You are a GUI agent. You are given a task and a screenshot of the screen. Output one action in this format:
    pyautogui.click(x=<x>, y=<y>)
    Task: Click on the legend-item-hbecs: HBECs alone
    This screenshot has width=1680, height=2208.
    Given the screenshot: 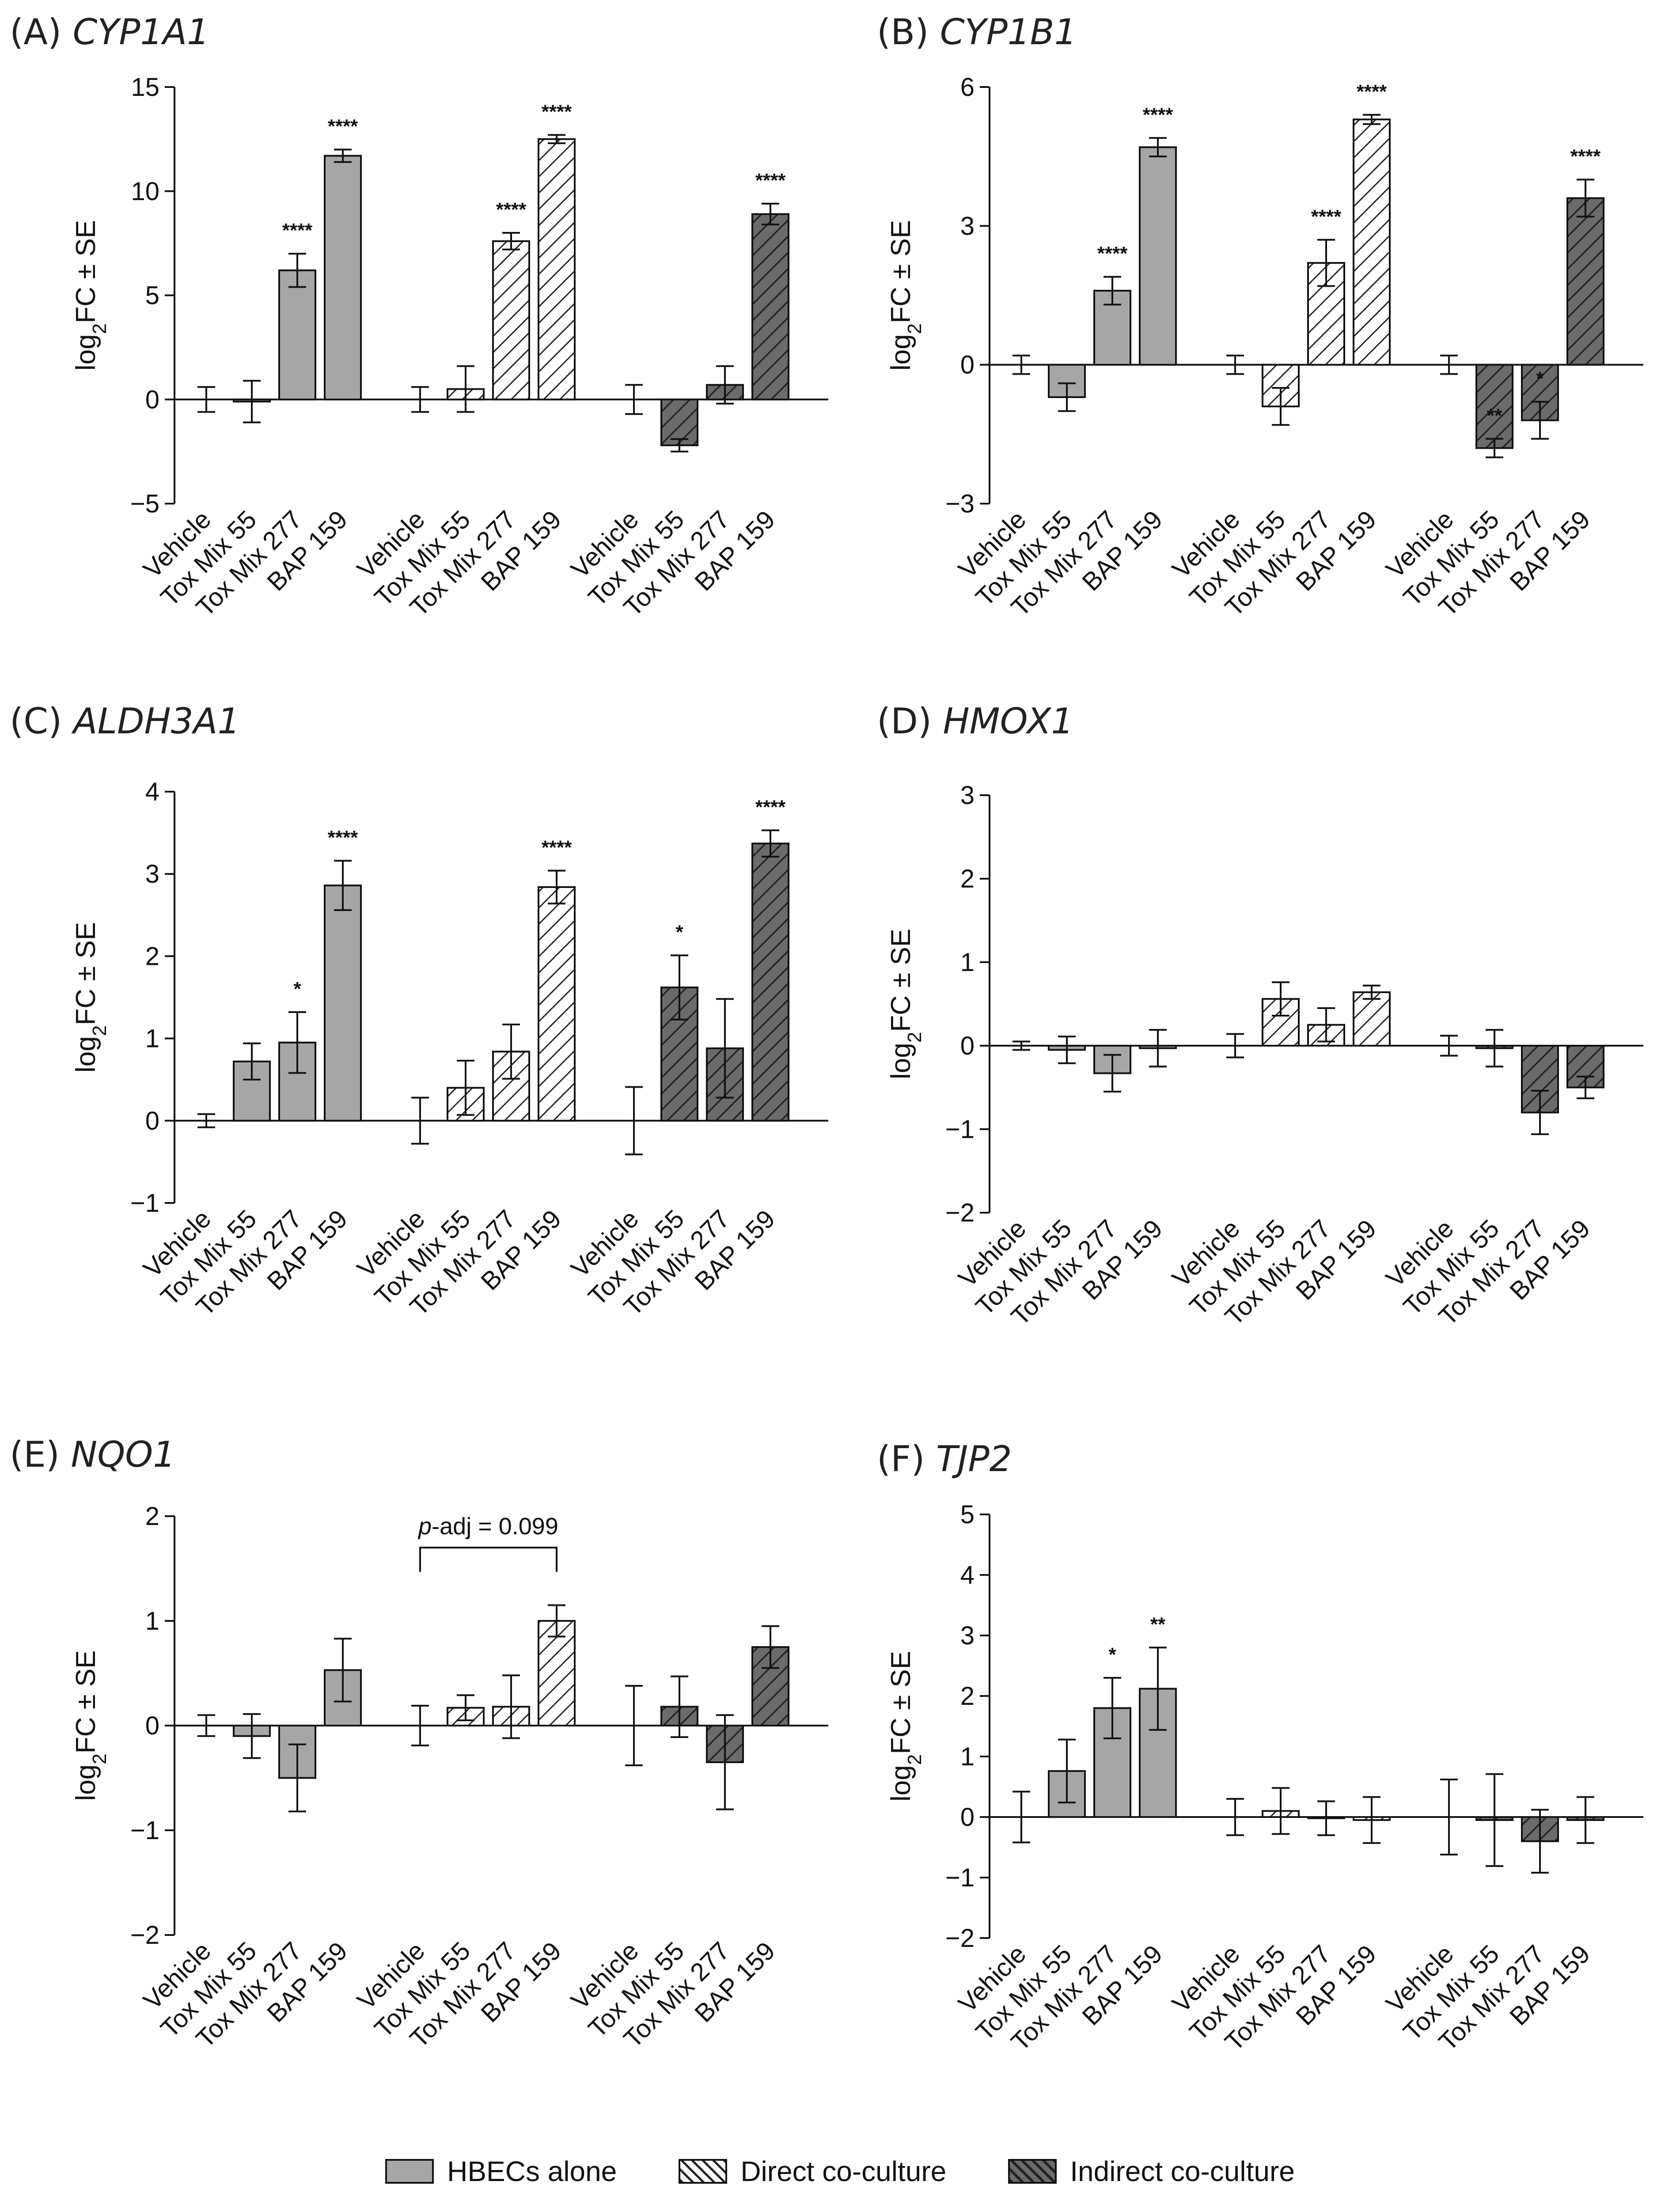 What is the action you would take?
    pyautogui.click(x=501, y=2171)
    